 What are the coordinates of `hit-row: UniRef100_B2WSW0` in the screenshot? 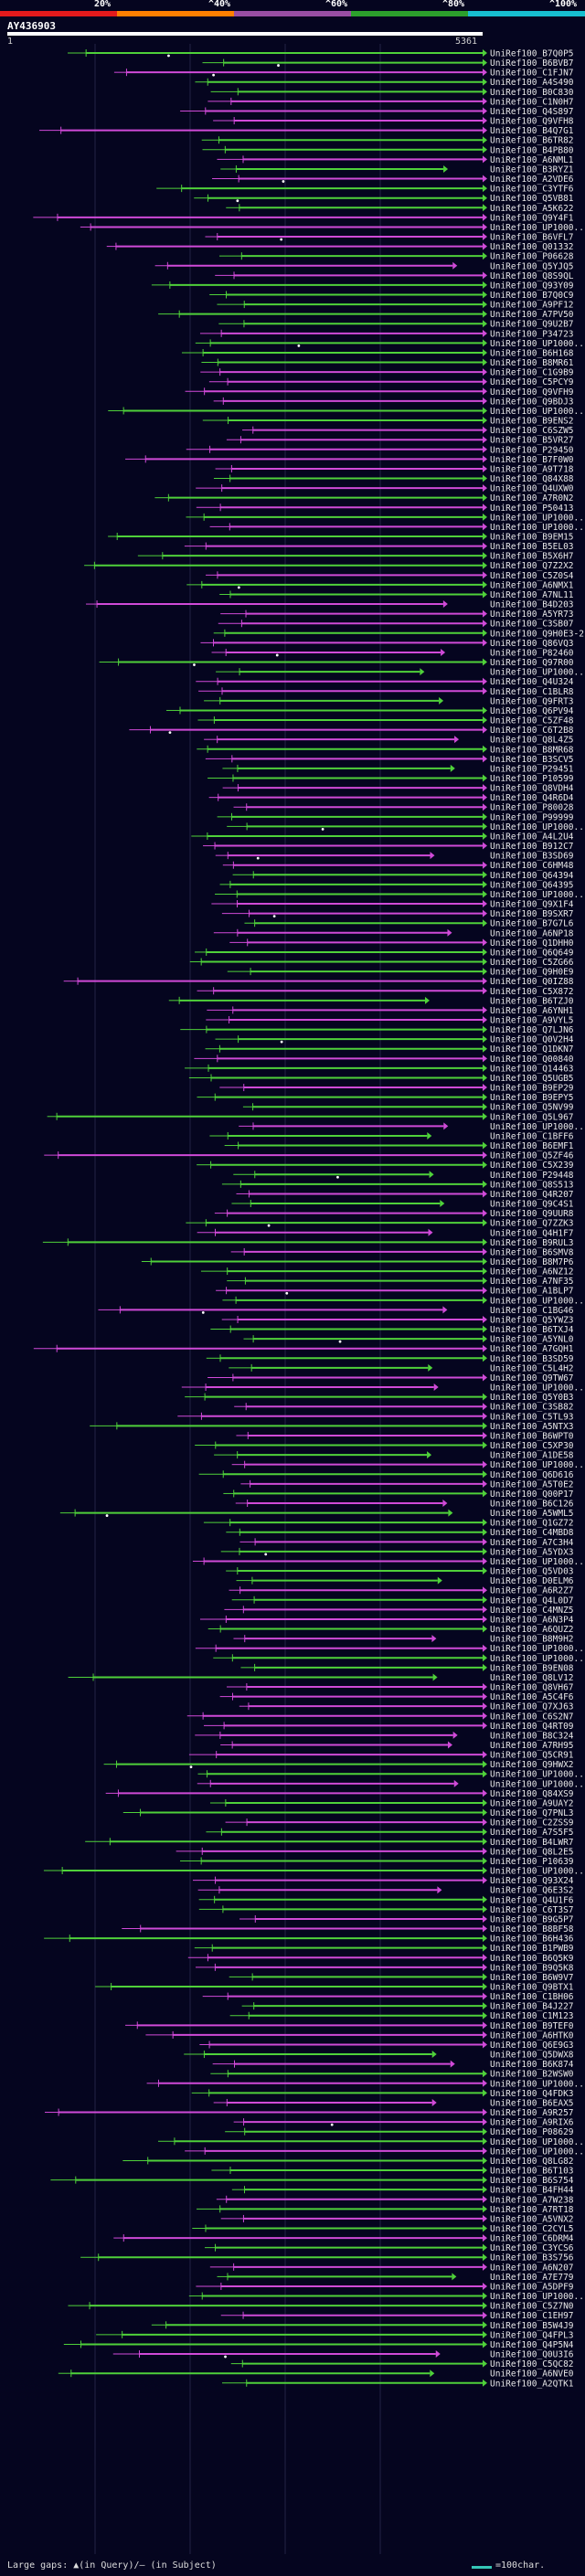 It's located at (392, 2075).